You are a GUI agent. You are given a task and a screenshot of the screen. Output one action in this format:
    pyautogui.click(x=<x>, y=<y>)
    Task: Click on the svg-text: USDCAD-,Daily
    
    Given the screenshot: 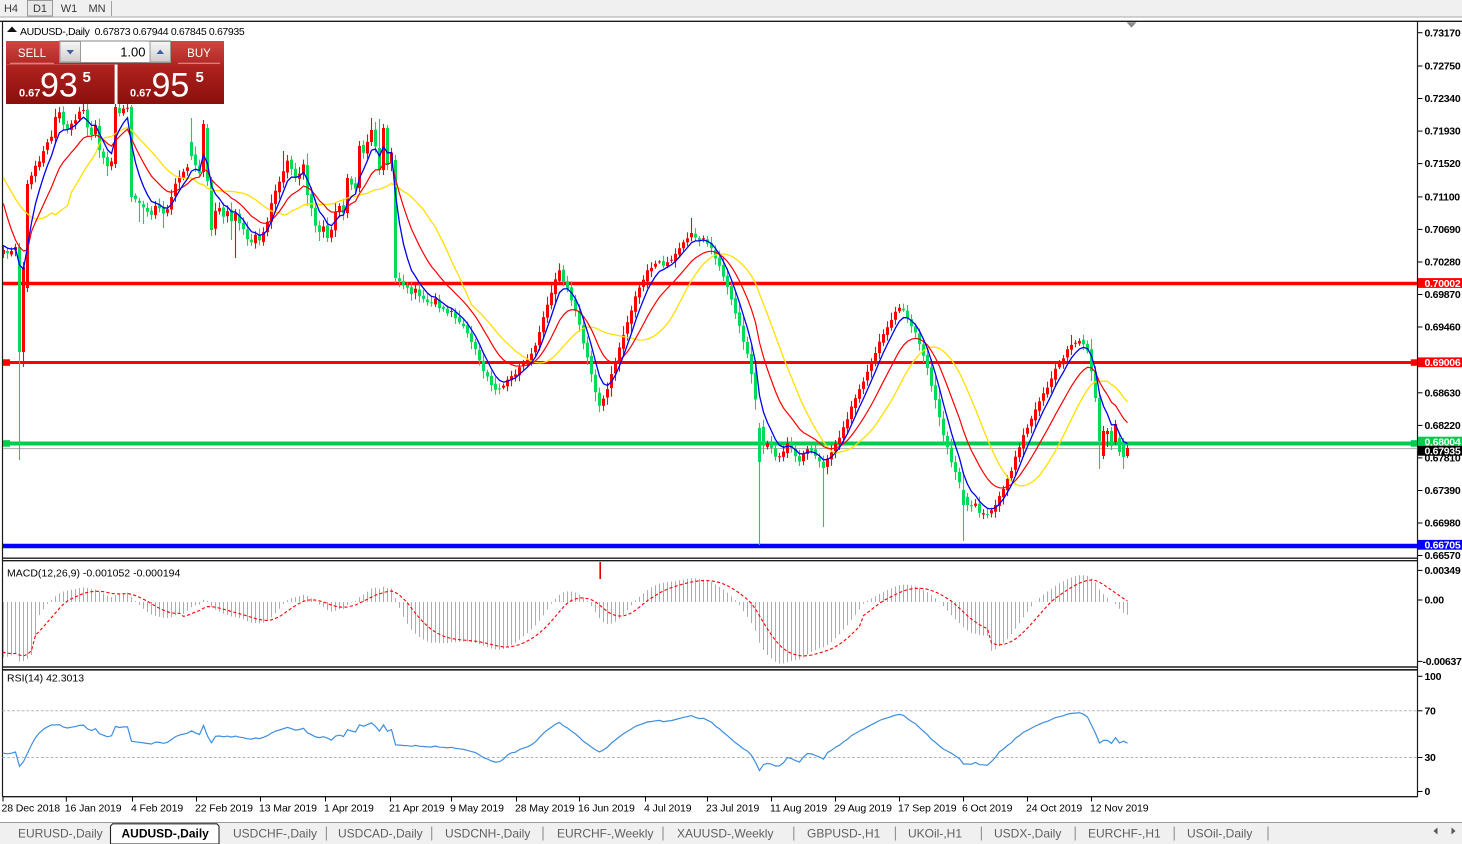 What is the action you would take?
    pyautogui.click(x=380, y=834)
    